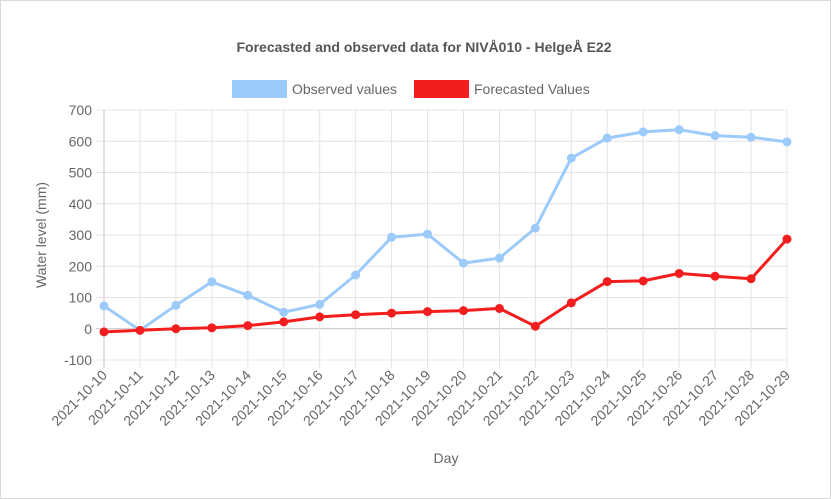 This screenshot has width=831, height=499. What do you see at coordinates (81, 266) in the screenshot?
I see `y-tick-label: 200` at bounding box center [81, 266].